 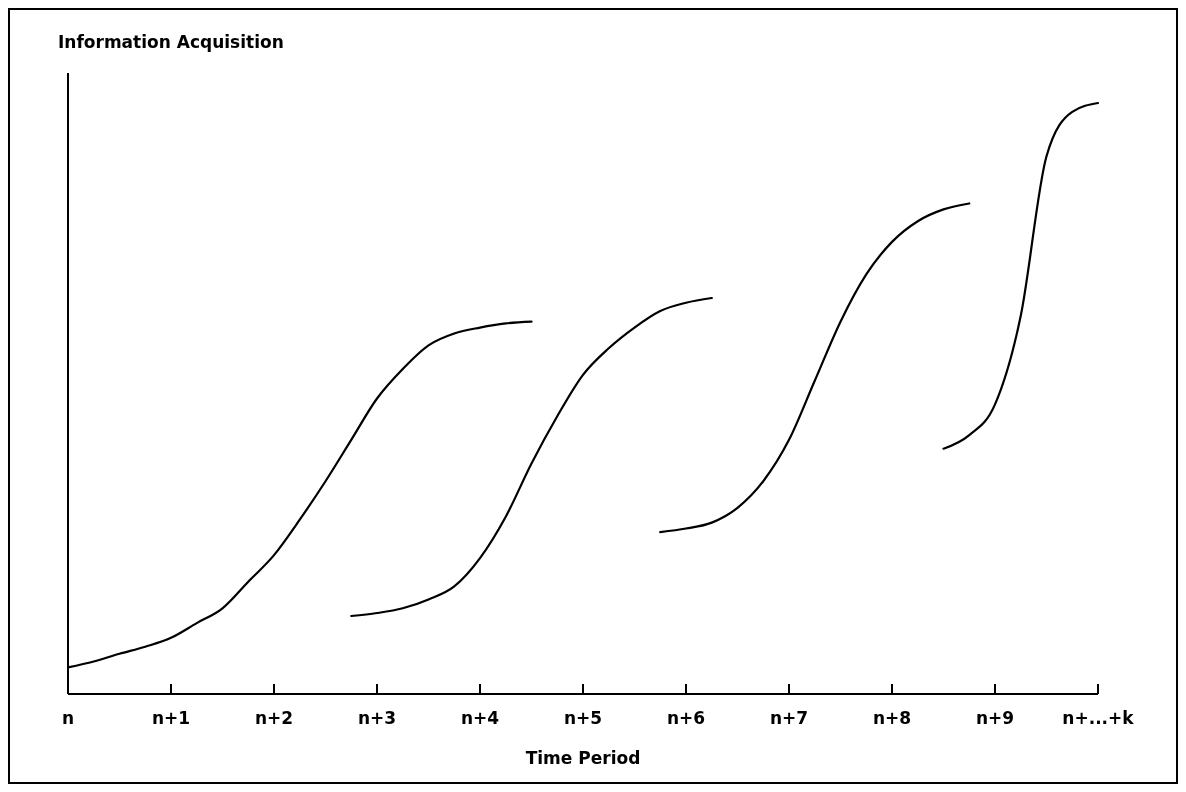 What do you see at coordinates (68, 718) in the screenshot?
I see `x-tick-label: n` at bounding box center [68, 718].